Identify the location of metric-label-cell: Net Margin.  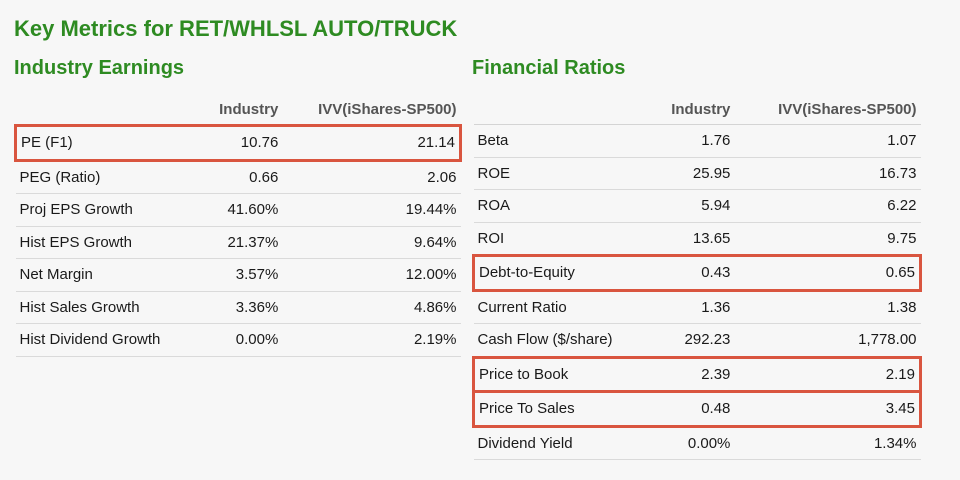
(115, 275).